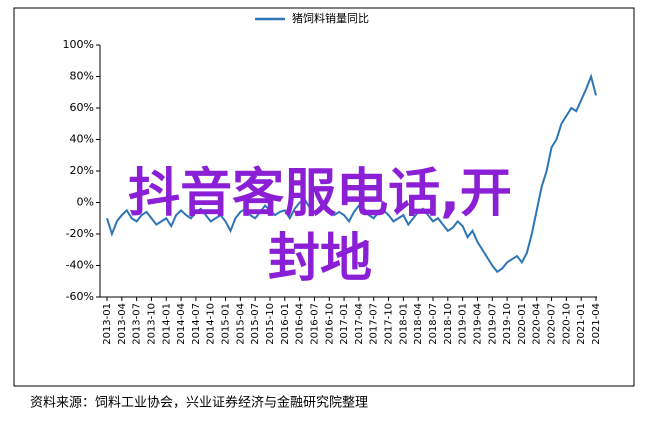 Image resolution: width=650 pixels, height=440 pixels. Describe the element at coordinates (566, 324) in the screenshot. I see `x-tick-label: 2020-10` at that location.